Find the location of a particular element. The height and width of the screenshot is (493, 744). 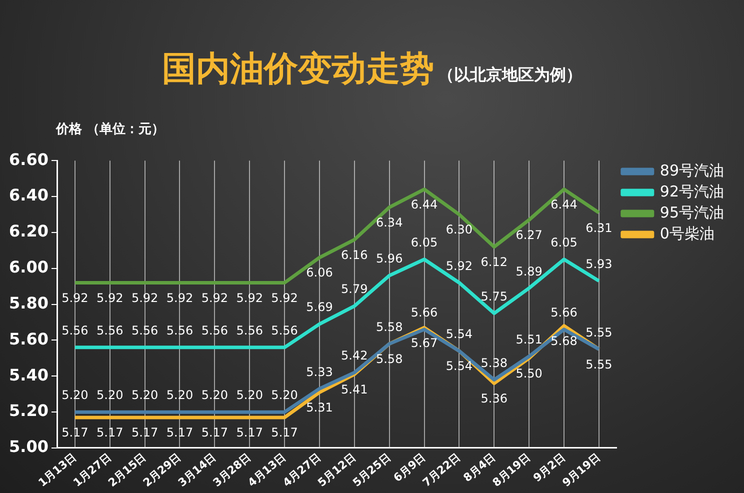

chart-subtitle: （以北京地区为例） is located at coordinates (510, 74).